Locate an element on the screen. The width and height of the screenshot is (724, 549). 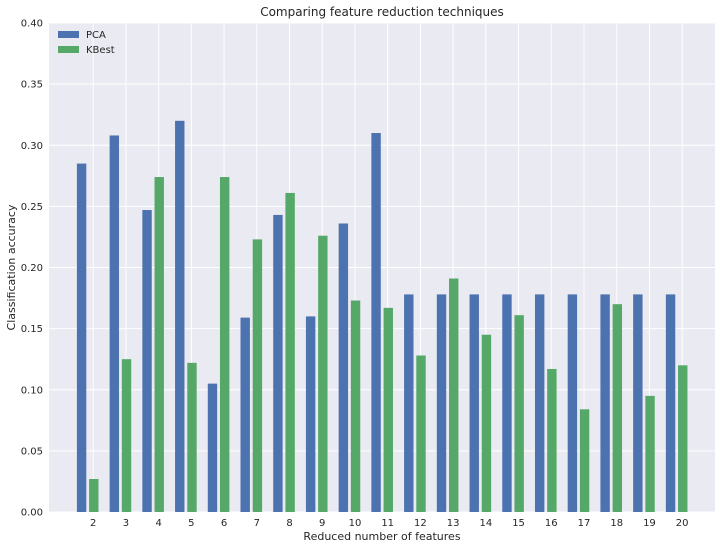
x-tick-label: 2 is located at coordinates (93, 523).